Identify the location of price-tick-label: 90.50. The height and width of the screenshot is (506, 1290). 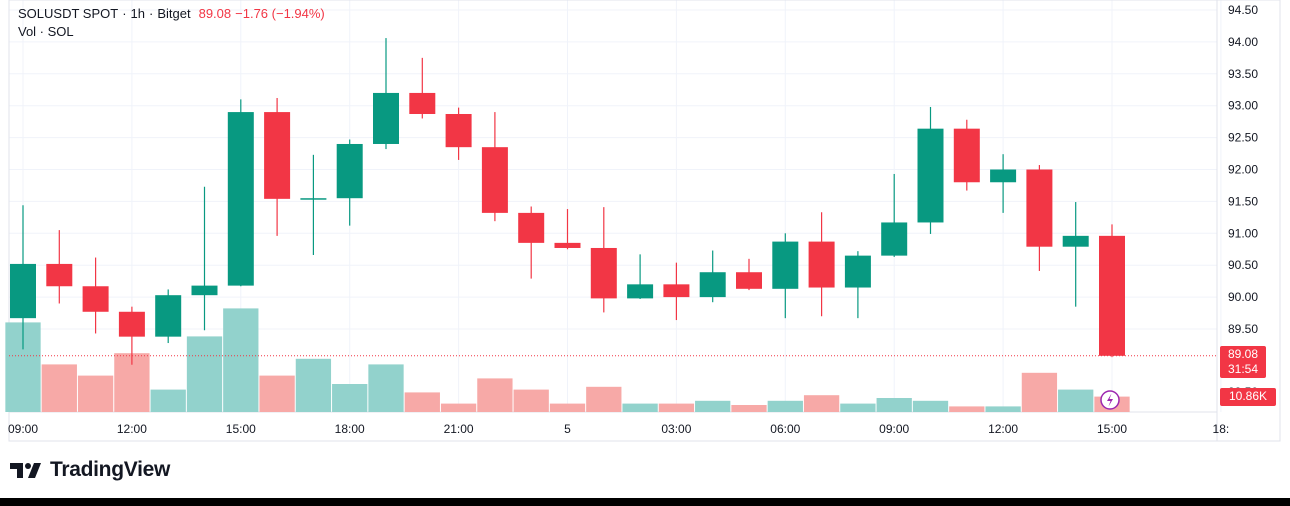
(1243, 265).